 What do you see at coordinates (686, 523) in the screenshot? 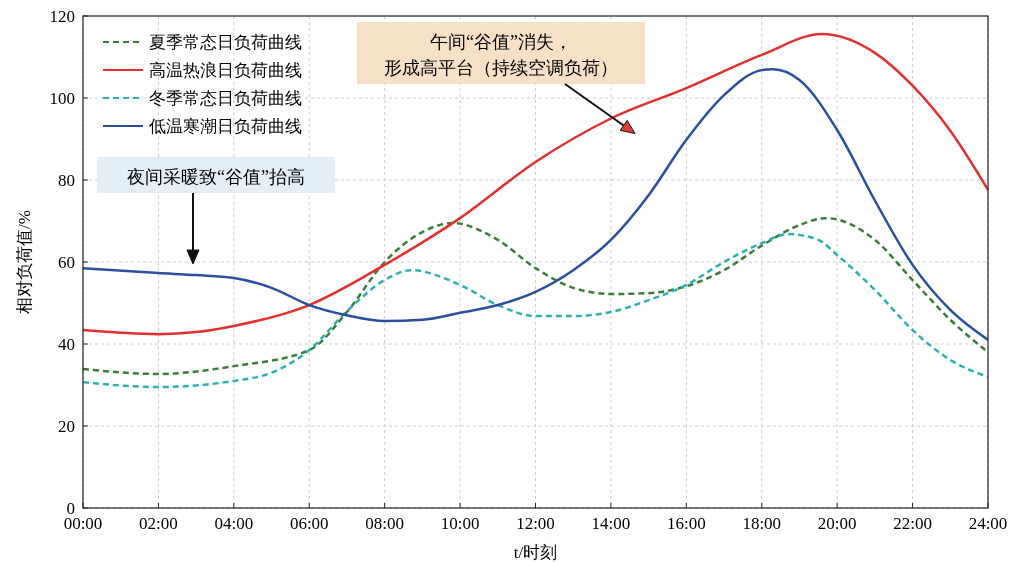
I see `x-tick-label: 16:00` at bounding box center [686, 523].